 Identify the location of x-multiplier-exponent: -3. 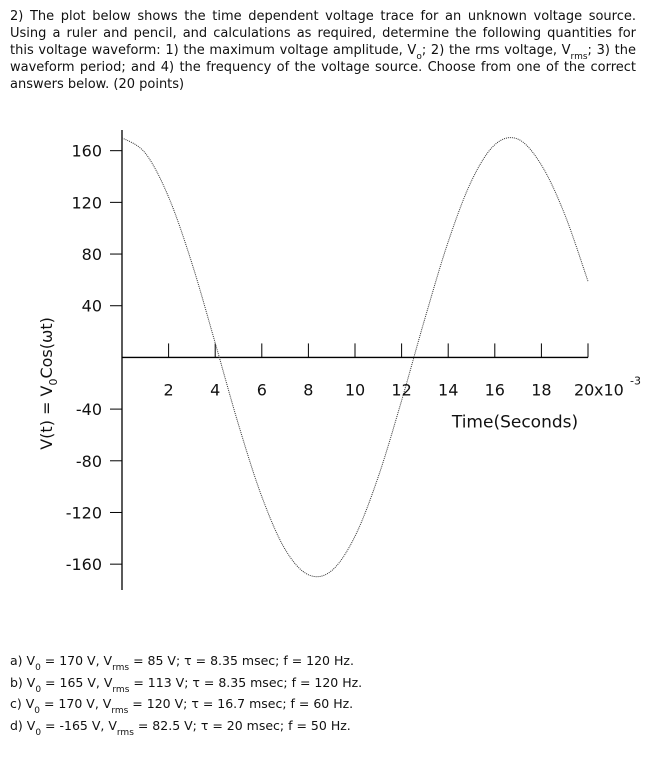
(635, 380).